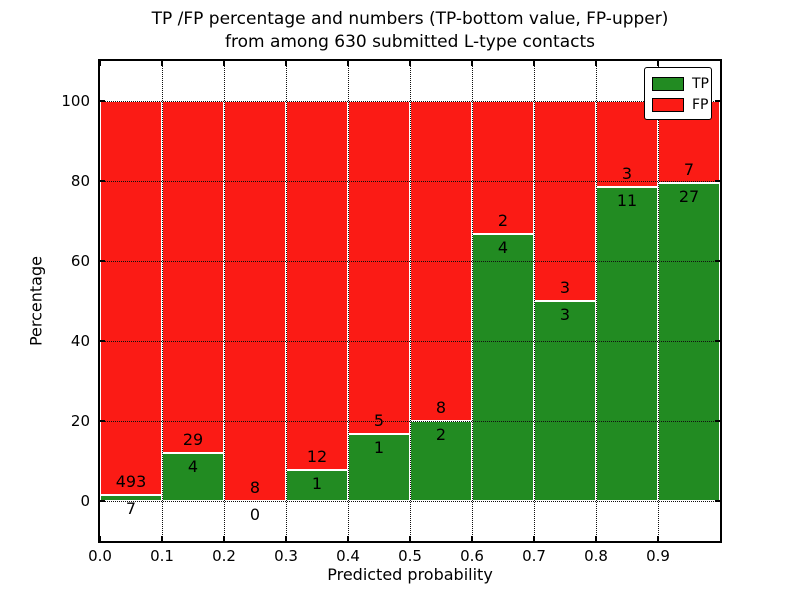 Image resolution: width=800 pixels, height=600 pixels. Describe the element at coordinates (627, 200) in the screenshot. I see `tp-count-label: 11` at that location.